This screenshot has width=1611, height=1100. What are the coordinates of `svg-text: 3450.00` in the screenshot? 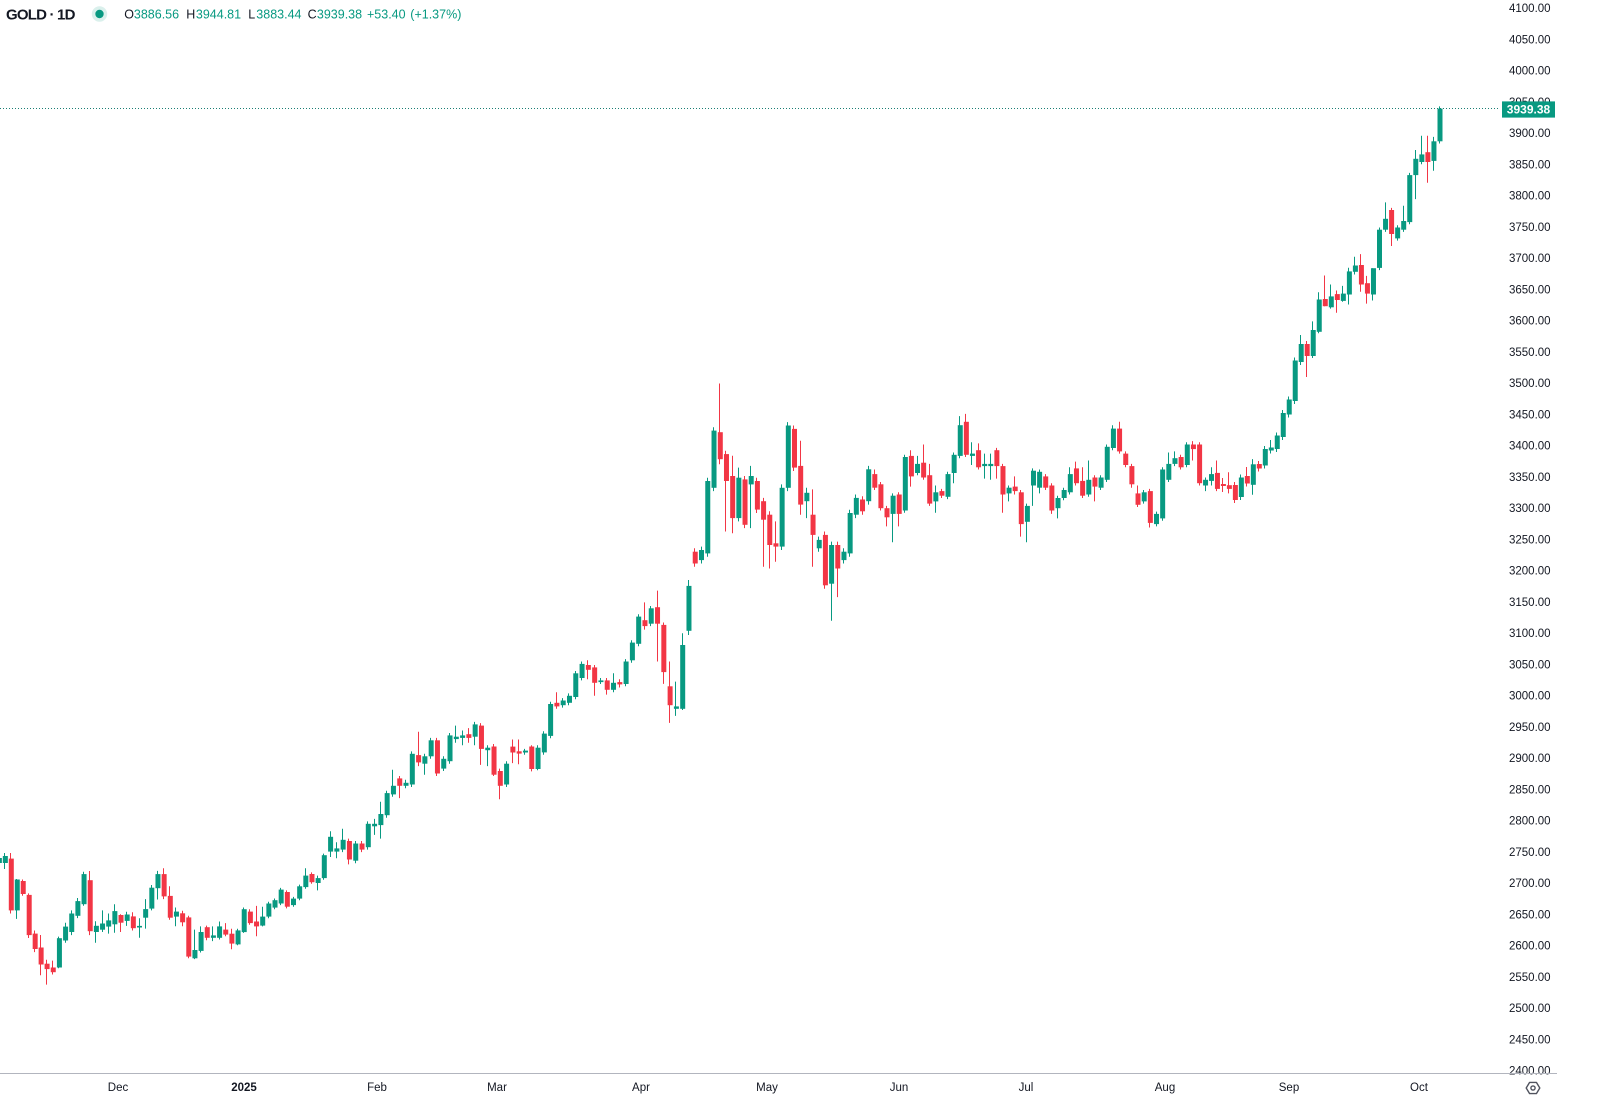 It's located at (1530, 415).